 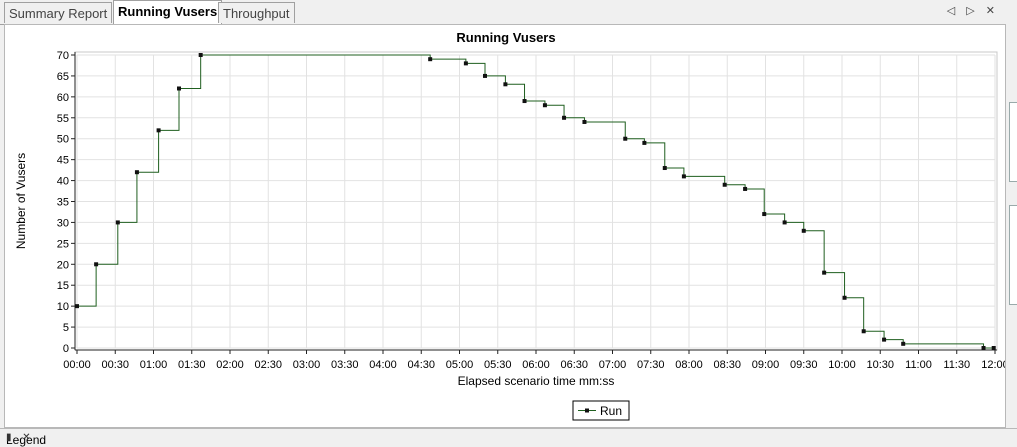 What do you see at coordinates (421, 365) in the screenshot?
I see `x-tick-label: 04:30` at bounding box center [421, 365].